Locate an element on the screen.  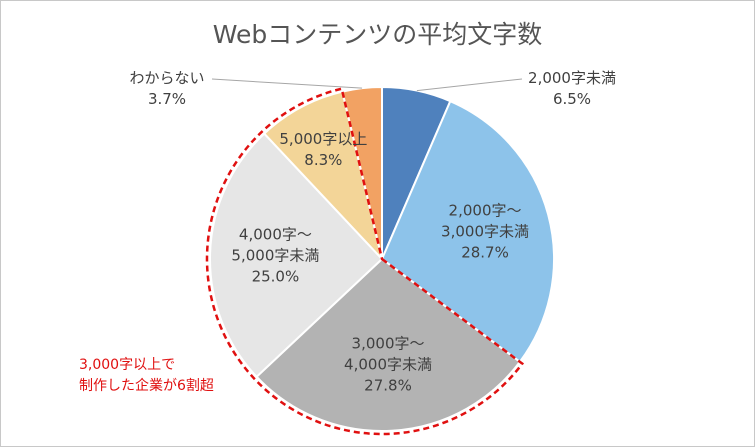
slice-label: 5,000字以上 8.3% is located at coordinates (323, 150).